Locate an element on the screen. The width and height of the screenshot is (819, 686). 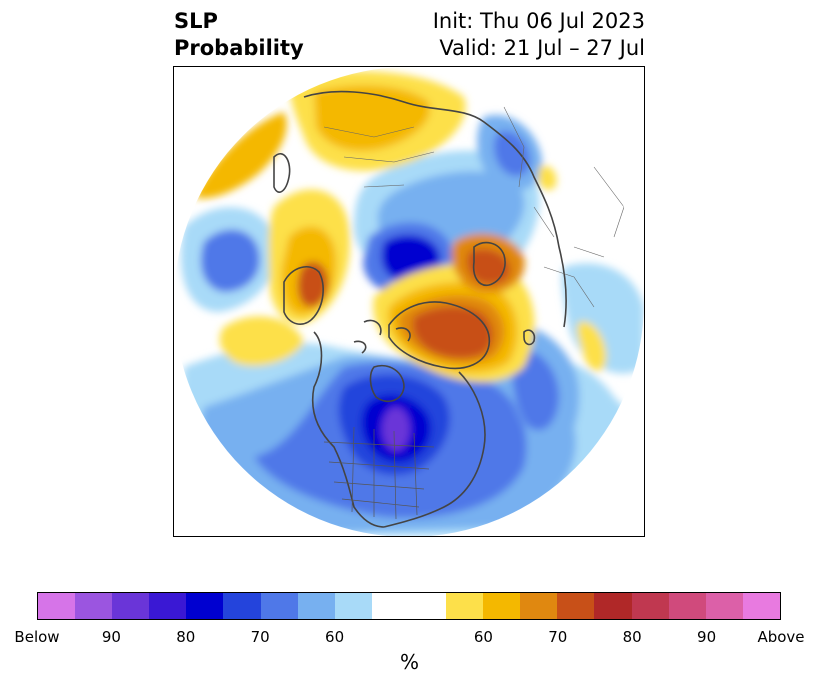
colorbar is located at coordinates (409, 606).